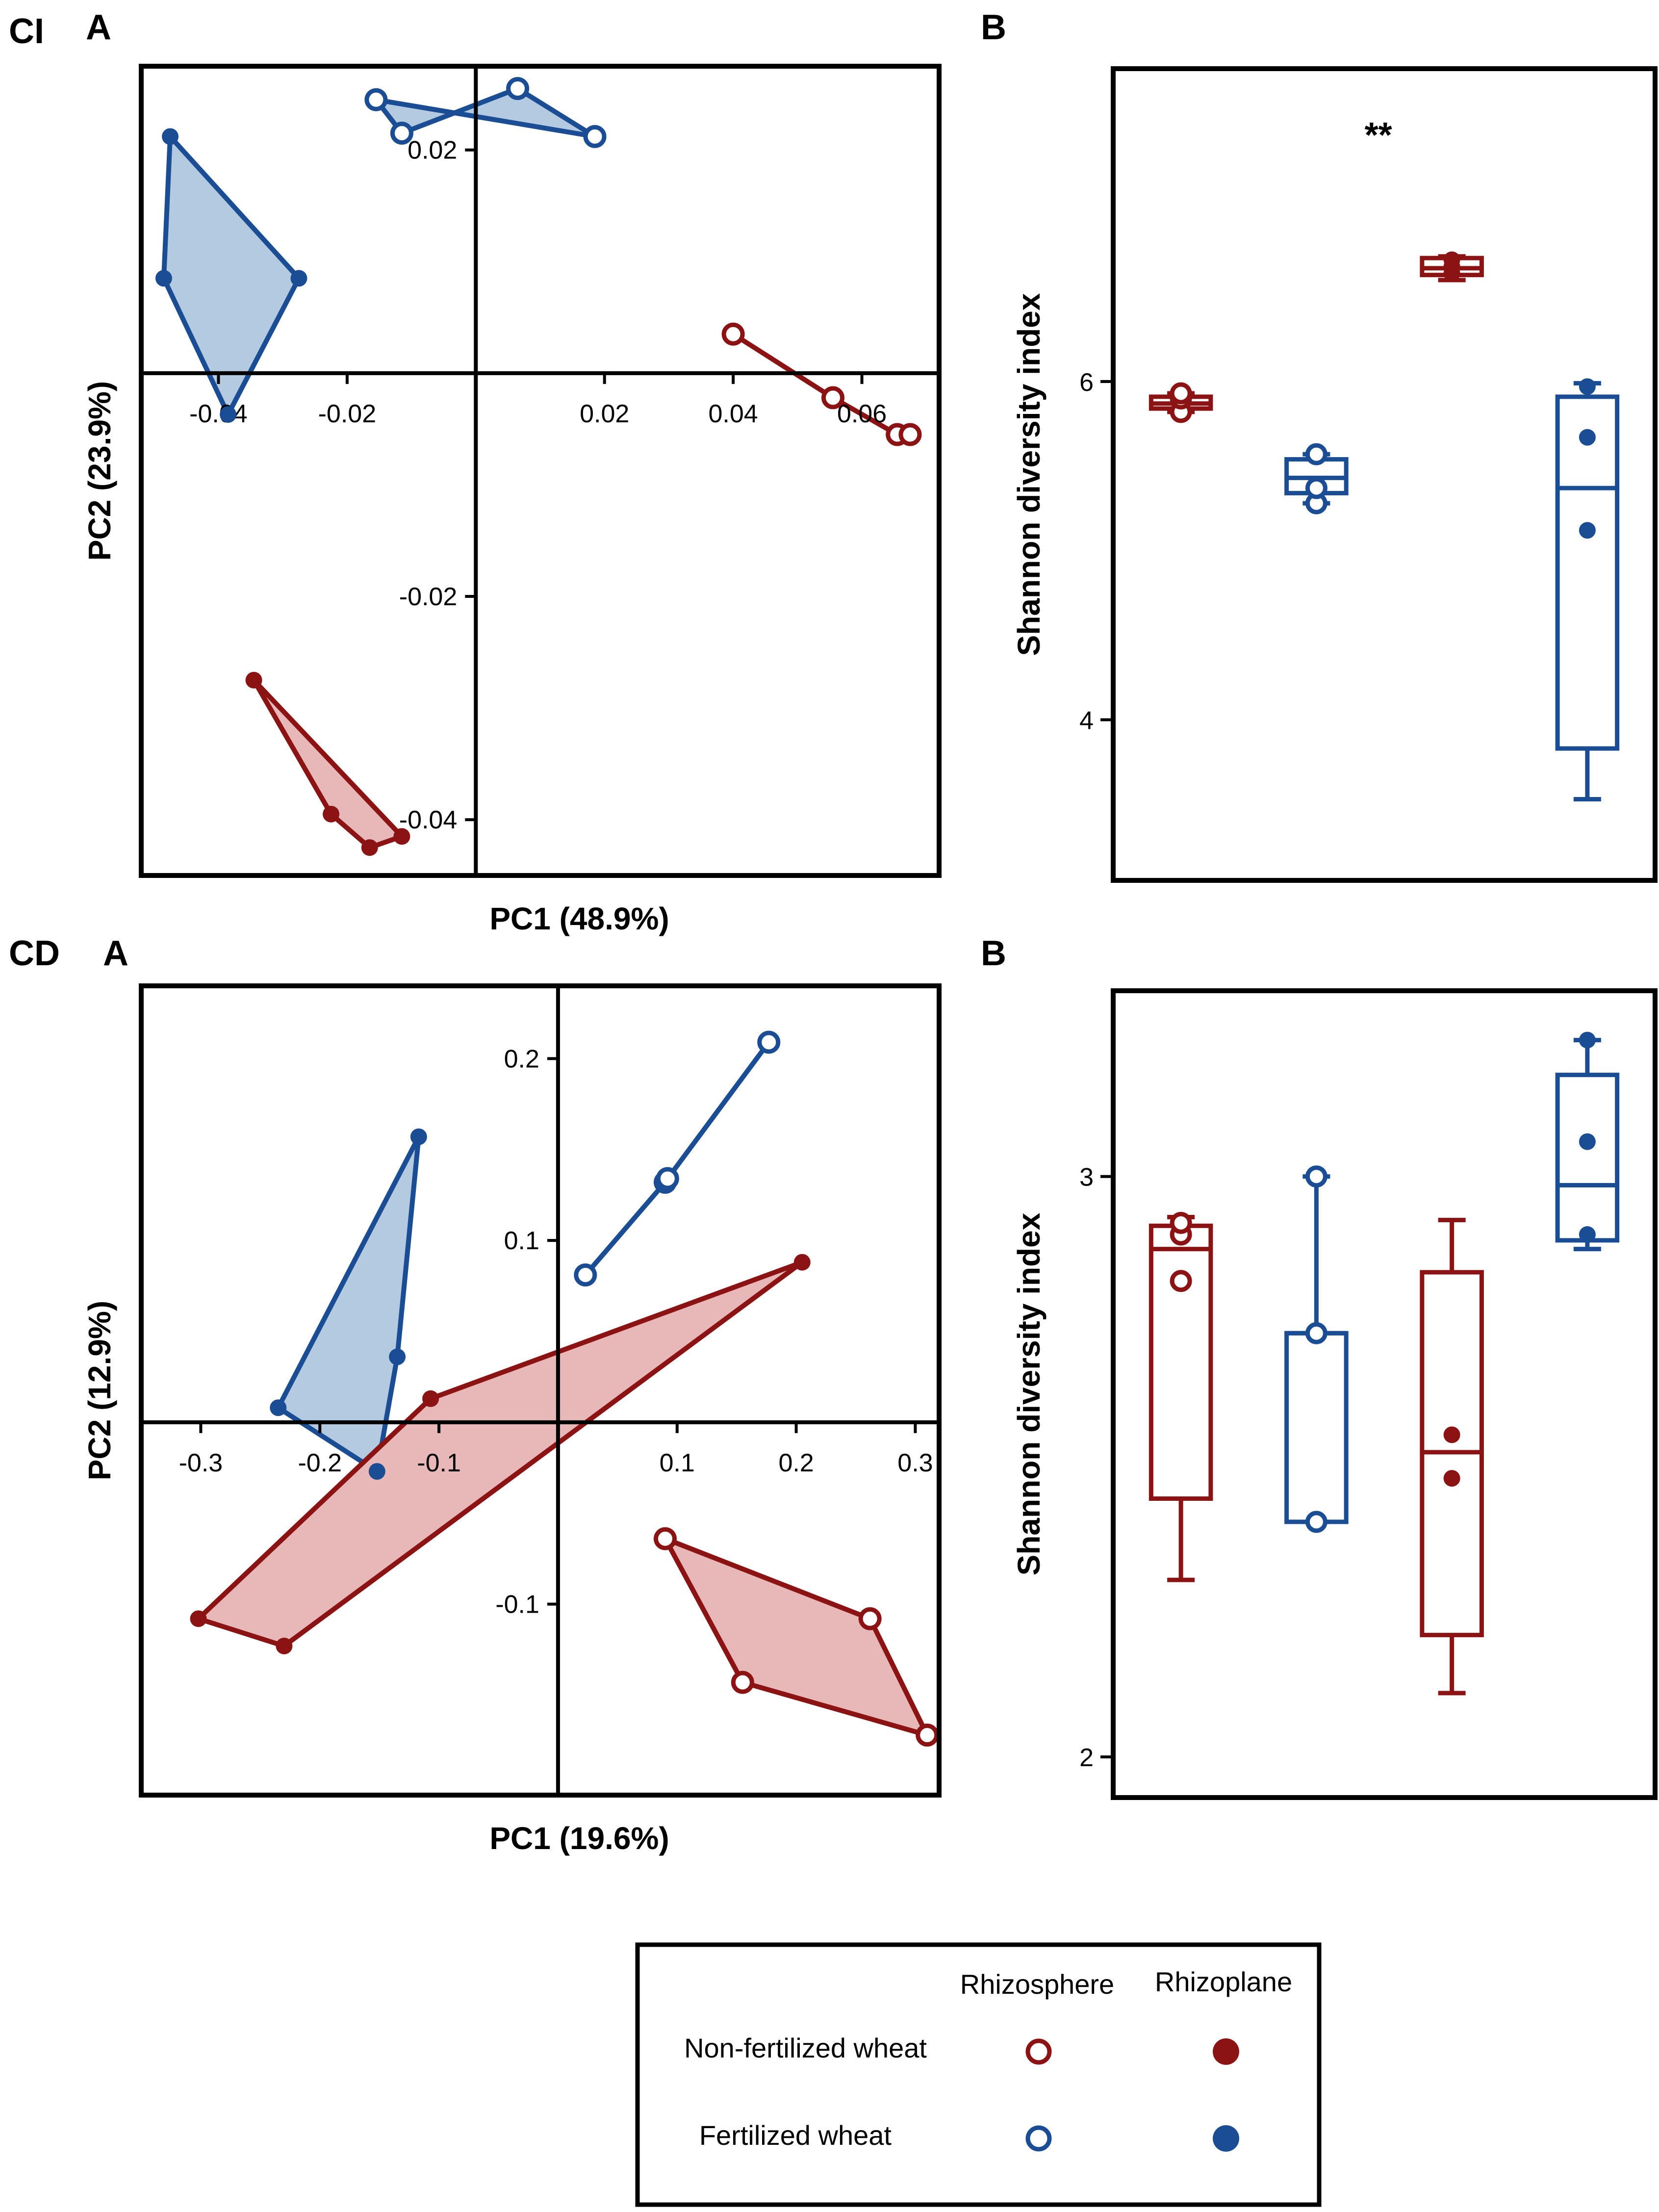 Image resolution: width=1659 pixels, height=2212 pixels. I want to click on y-tick-label: 2, so click(1086, 1758).